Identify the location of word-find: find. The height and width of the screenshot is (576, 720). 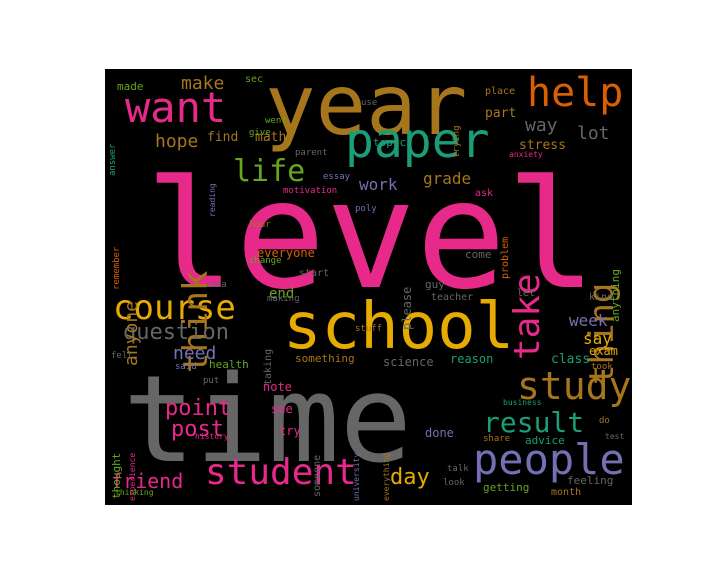
(223, 137).